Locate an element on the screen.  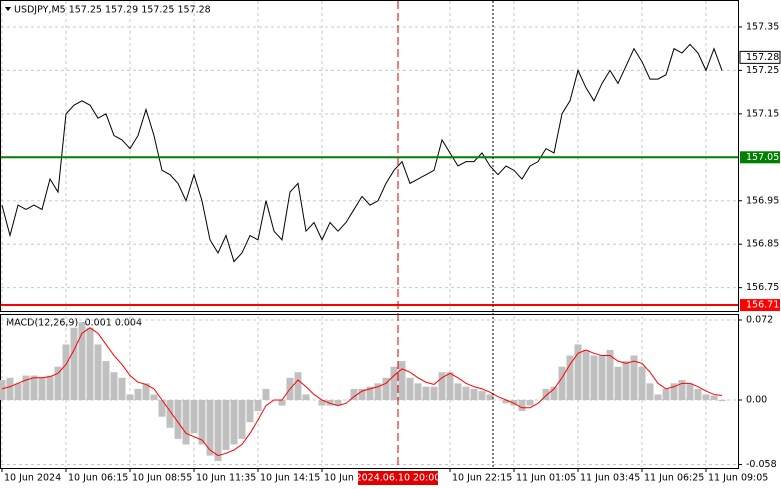
cursor-label: 2024.06.10 20:00 is located at coordinates (398, 478).